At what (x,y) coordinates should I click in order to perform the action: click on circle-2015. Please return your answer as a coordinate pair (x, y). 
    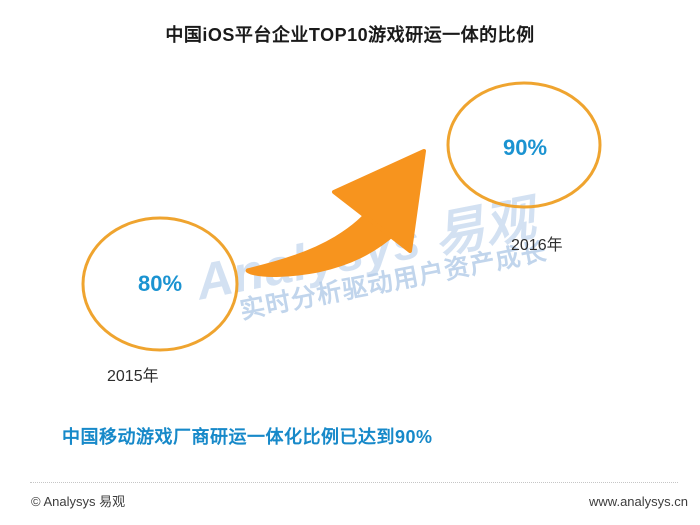
    Looking at the image, I should click on (160, 284).